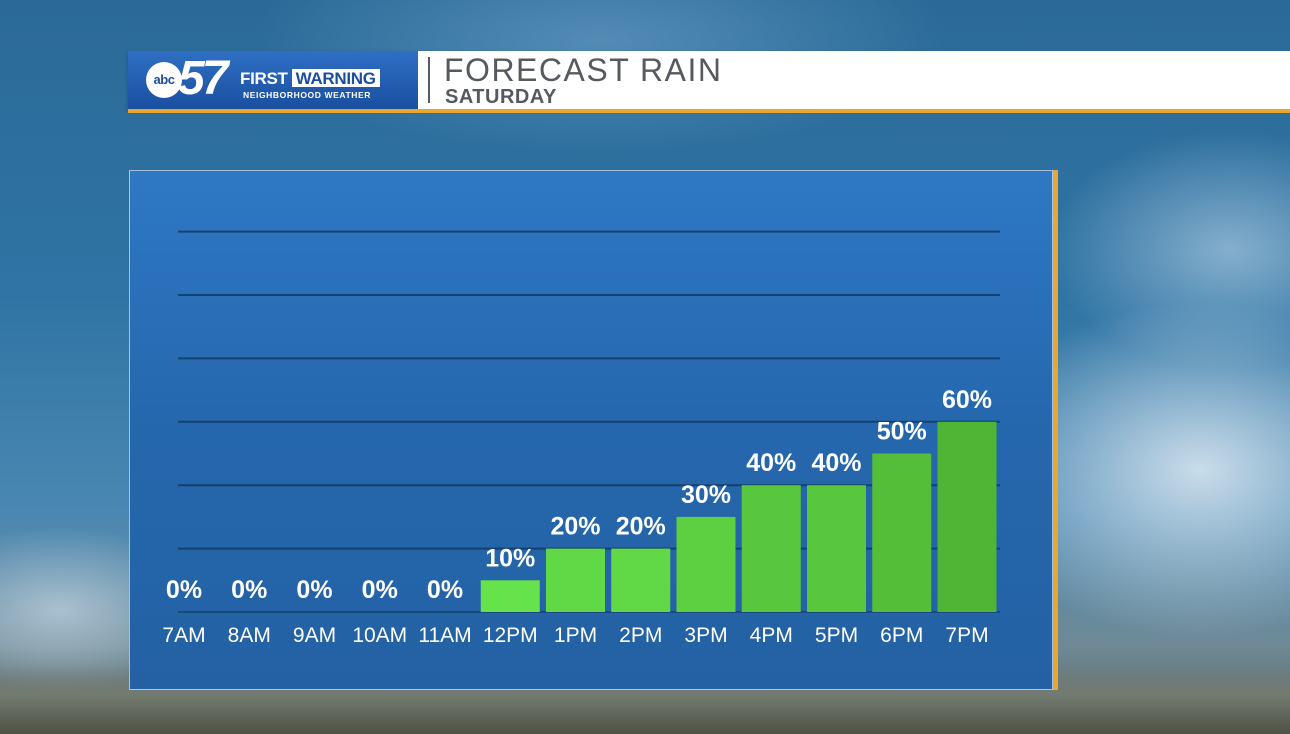 This screenshot has height=734, width=1290. I want to click on bar-6pm, so click(902, 532).